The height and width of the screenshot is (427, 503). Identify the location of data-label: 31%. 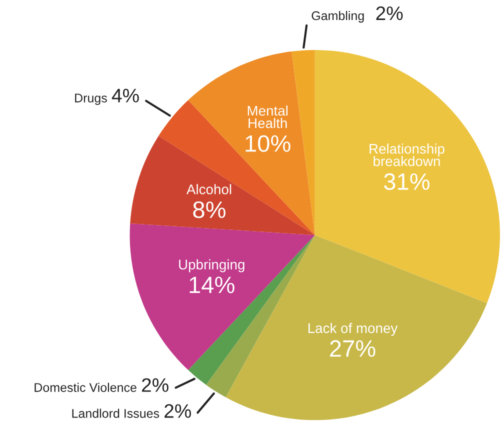
(407, 181).